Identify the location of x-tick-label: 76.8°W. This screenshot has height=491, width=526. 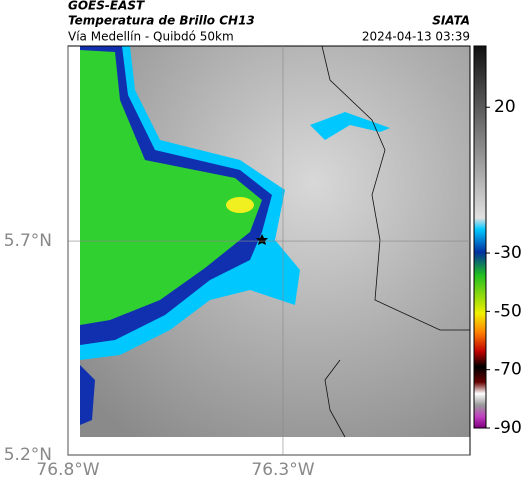
(67, 470).